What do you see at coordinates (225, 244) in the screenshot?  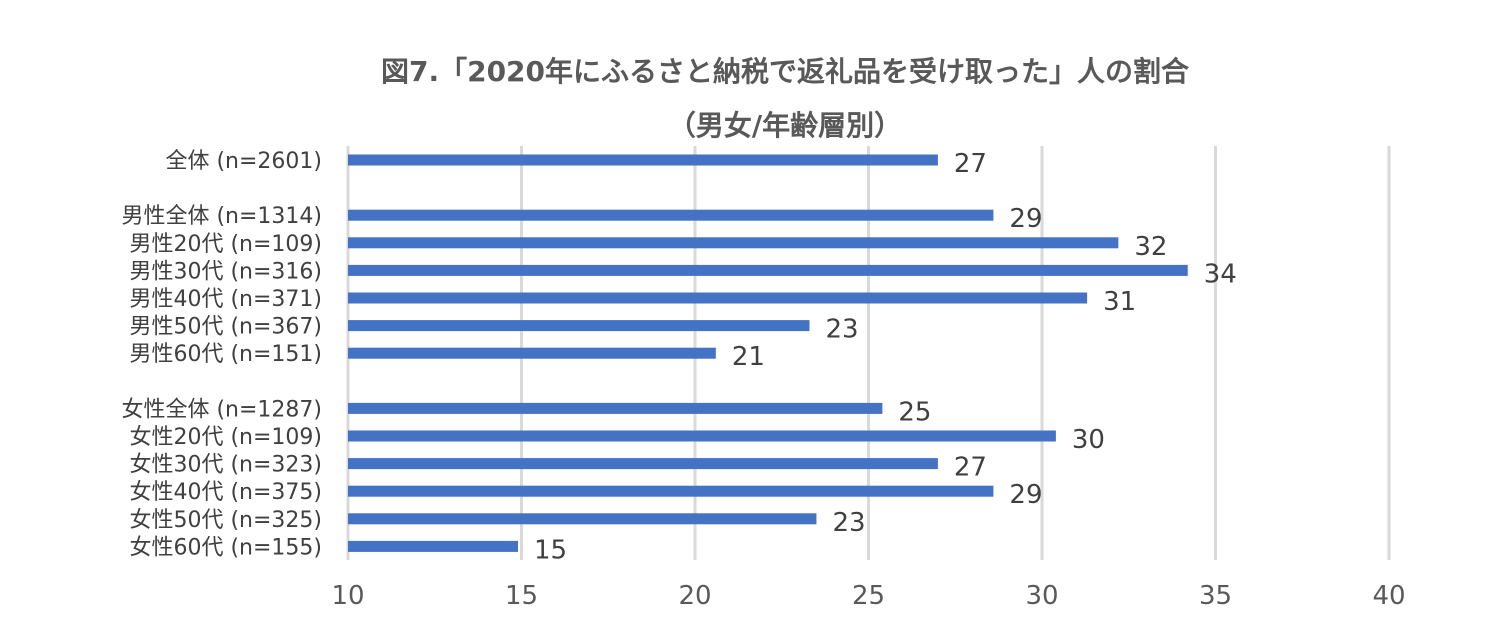 I see `category-label: 男性20代 (n=109)` at bounding box center [225, 244].